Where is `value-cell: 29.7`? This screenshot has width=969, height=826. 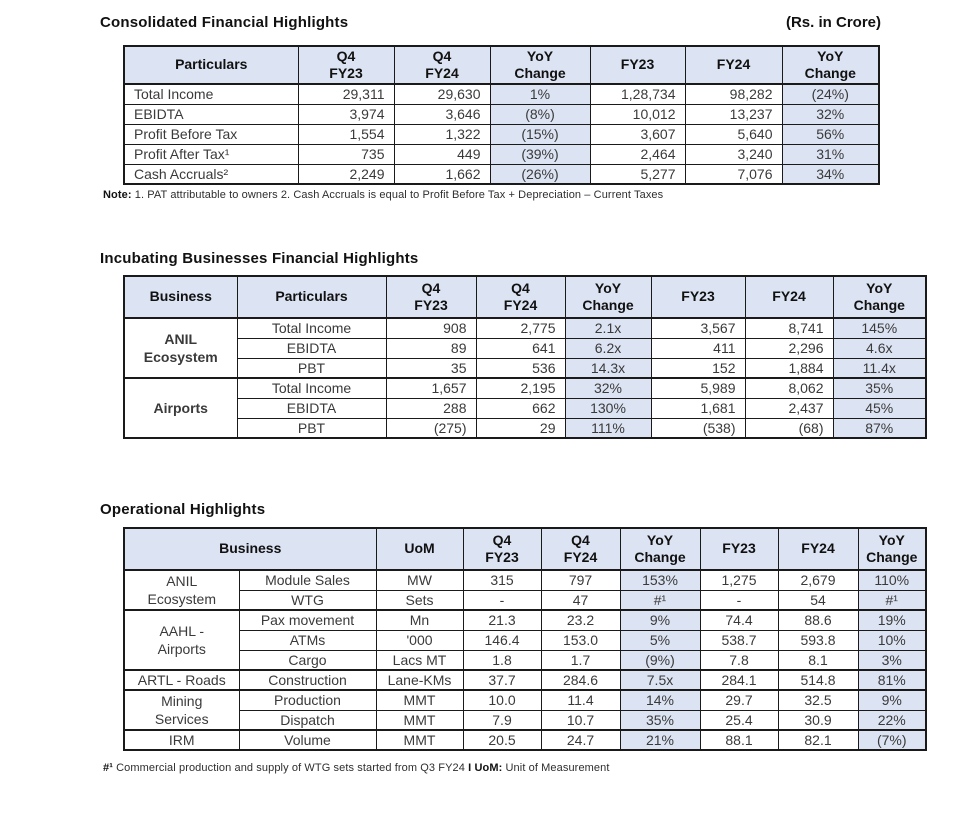 value-cell: 29.7 is located at coordinates (739, 700).